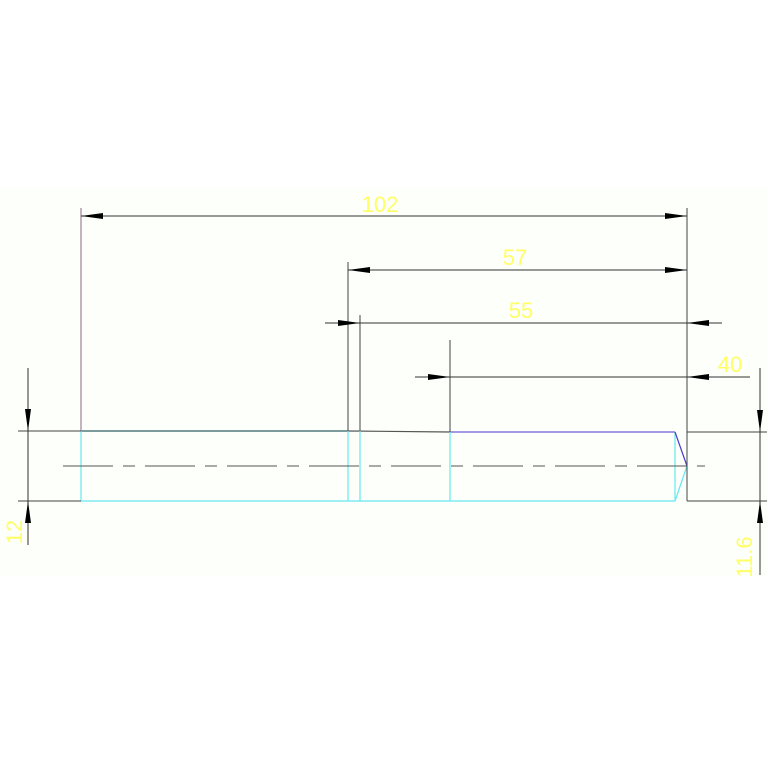  What do you see at coordinates (744, 556) in the screenshot?
I see `dim-text-11-6: 11.6` at bounding box center [744, 556].